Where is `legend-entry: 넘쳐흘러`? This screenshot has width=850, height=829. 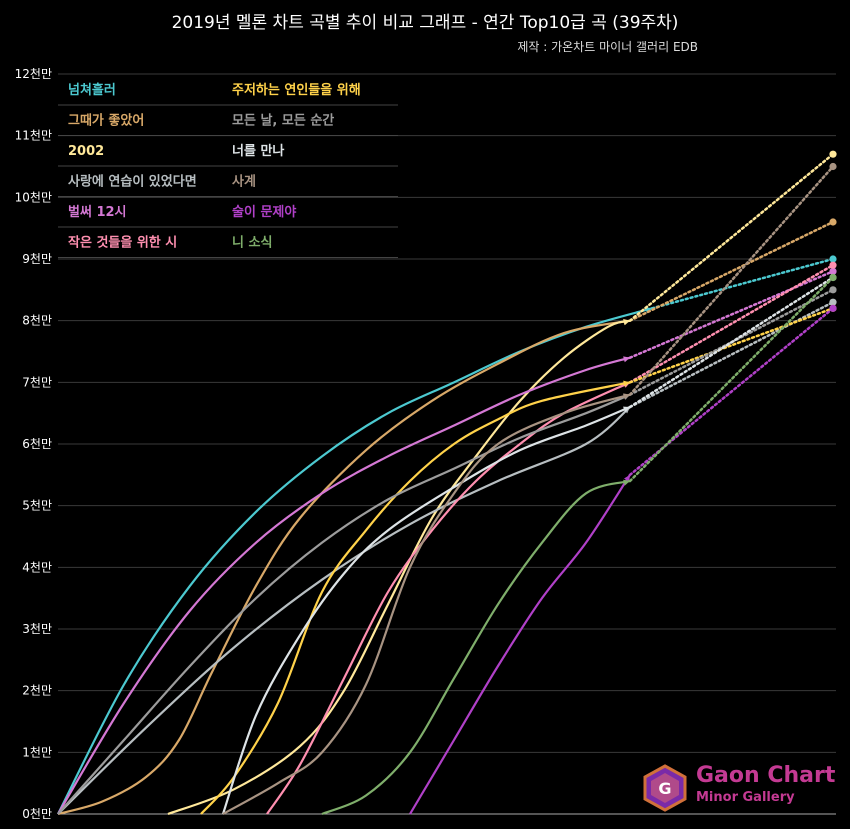 legend-entry: 넘쳐흘러 is located at coordinates (92, 90).